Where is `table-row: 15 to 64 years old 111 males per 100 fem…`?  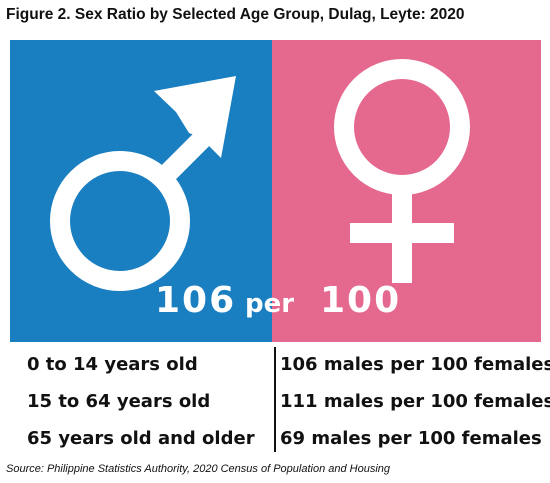 table-row: 15 to 64 years old 111 males per 100 fem… is located at coordinates (275, 409).